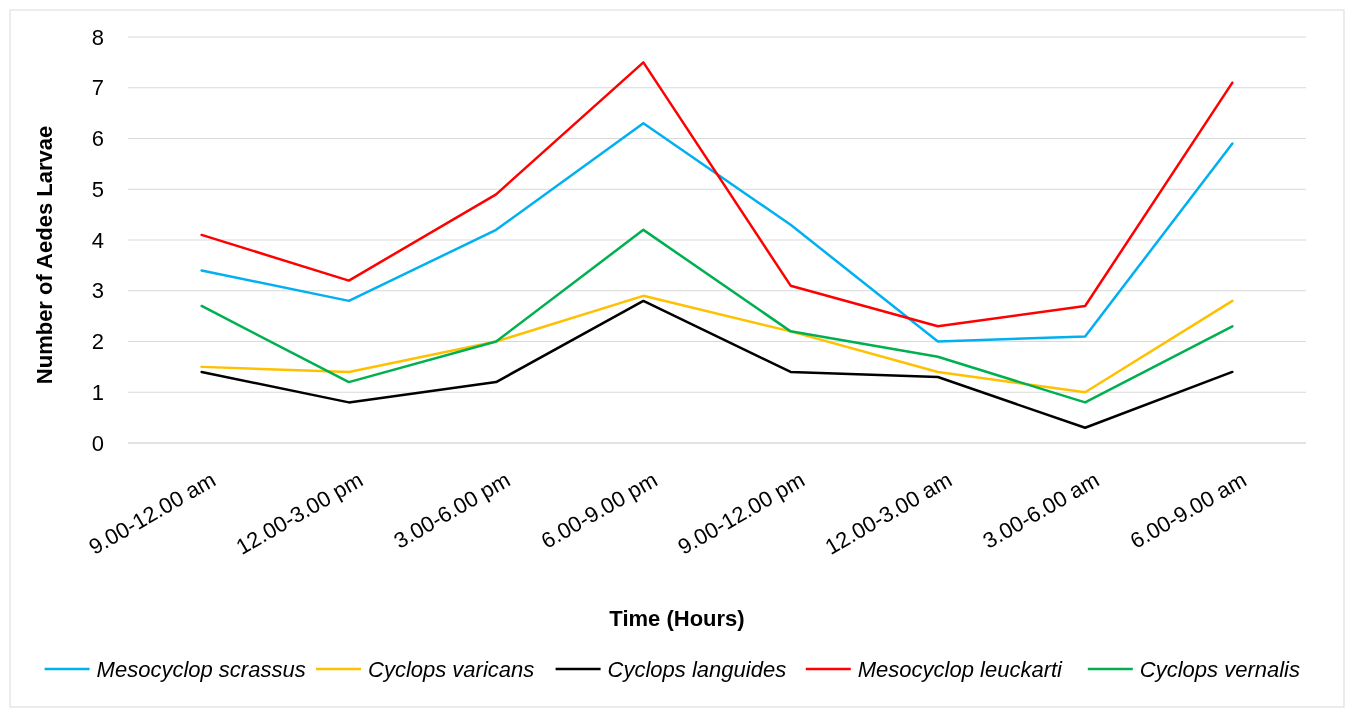  What do you see at coordinates (1219, 669) in the screenshot?
I see `legend-label: Cyclops vernalis` at bounding box center [1219, 669].